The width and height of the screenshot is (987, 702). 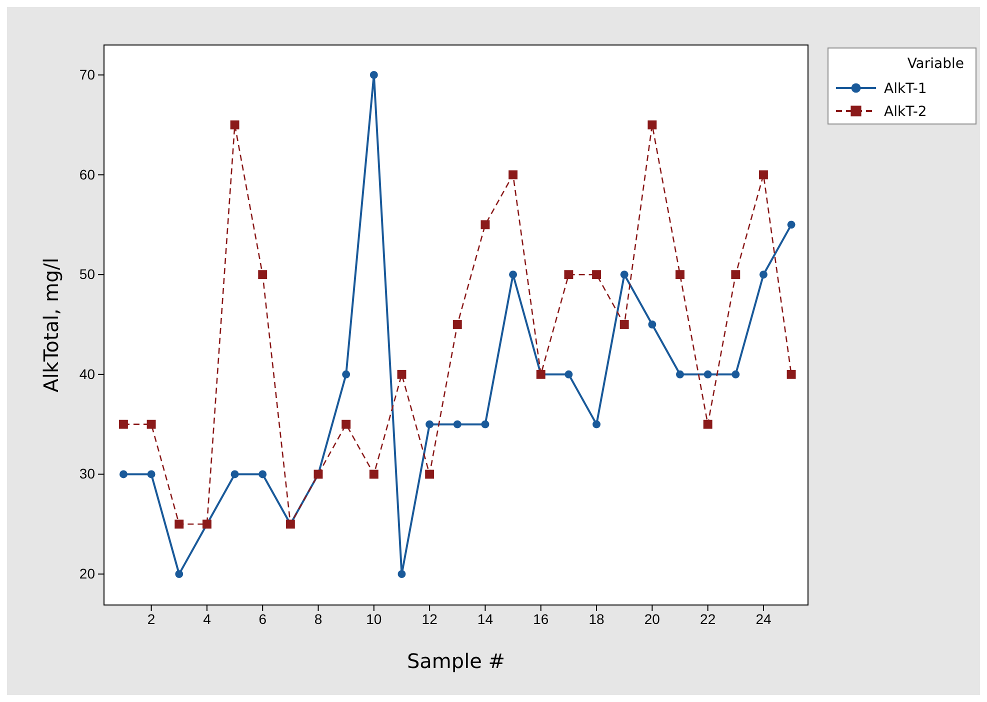 What do you see at coordinates (430, 618) in the screenshot?
I see `x-tick-label: 12` at bounding box center [430, 618].